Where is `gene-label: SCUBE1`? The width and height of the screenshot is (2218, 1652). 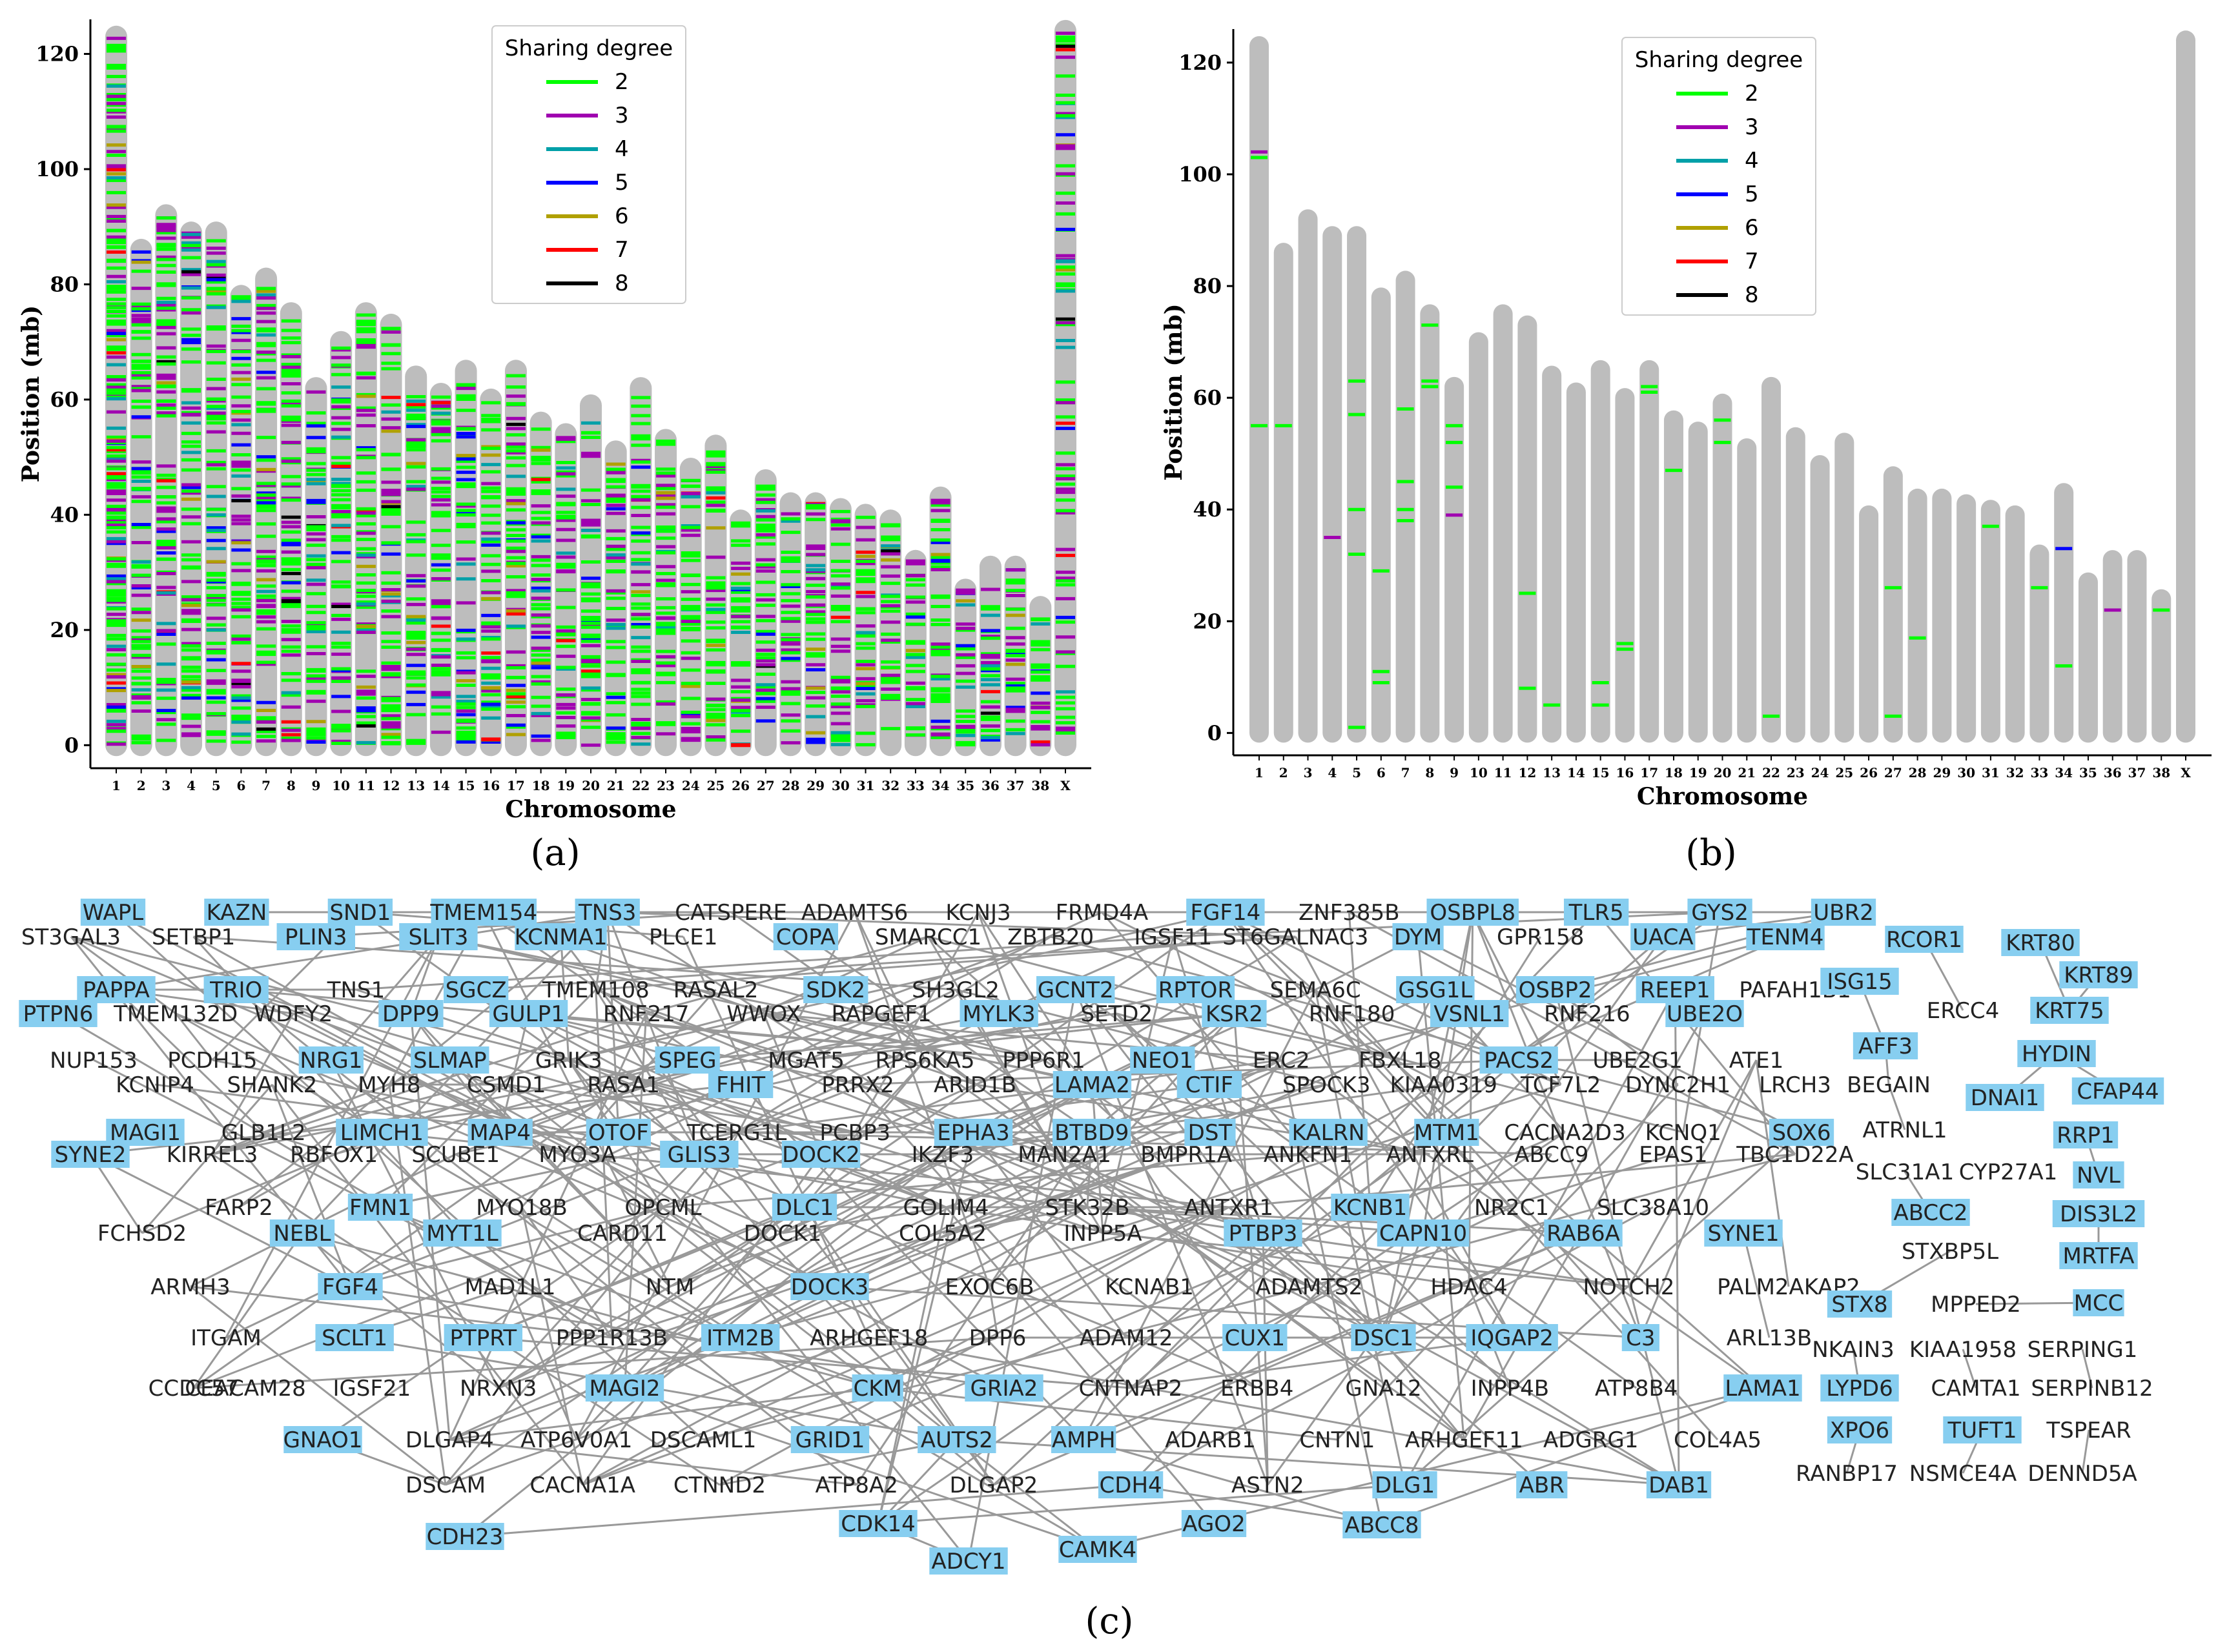 gene-label: SCUBE1 is located at coordinates (455, 1155).